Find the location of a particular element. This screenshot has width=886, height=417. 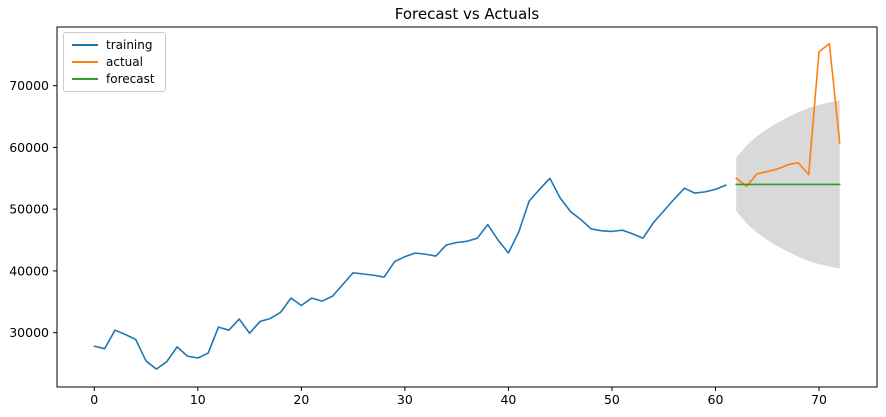

training-line-swatch is located at coordinates (85, 45).